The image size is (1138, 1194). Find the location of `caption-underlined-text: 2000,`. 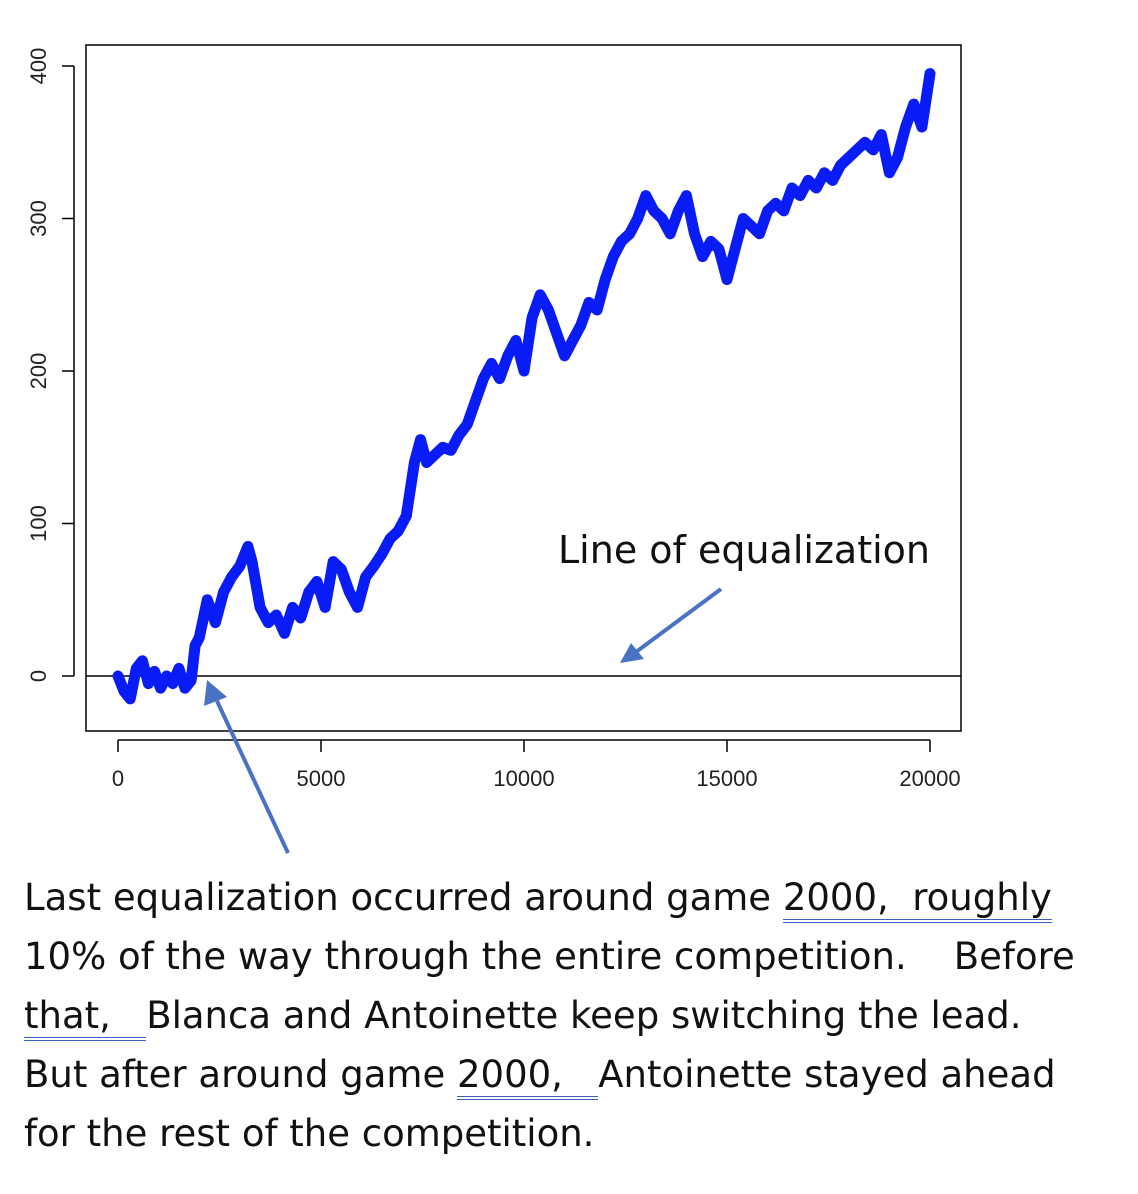

caption-underlined-text: 2000, is located at coordinates (527, 1076).